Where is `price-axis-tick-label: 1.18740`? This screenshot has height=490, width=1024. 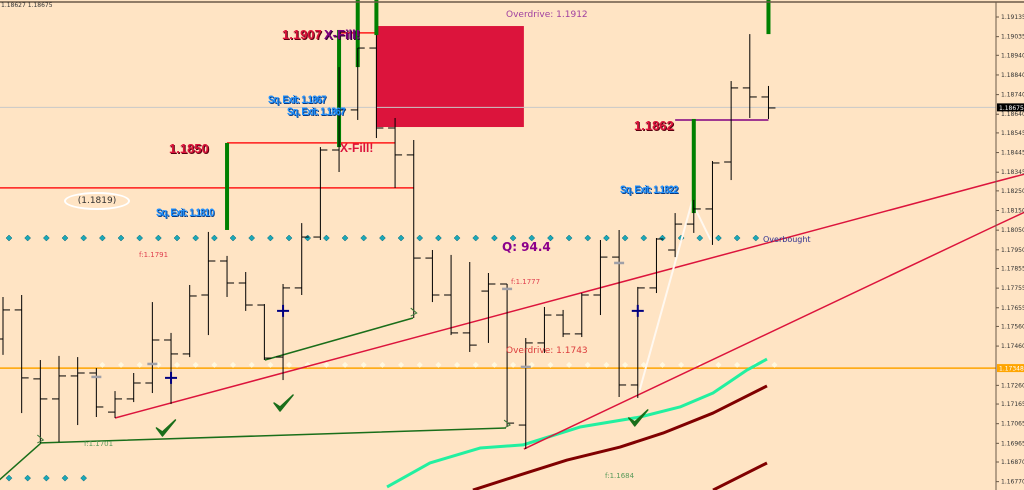
price-axis-tick-label: 1.18740 is located at coordinates (1012, 95).